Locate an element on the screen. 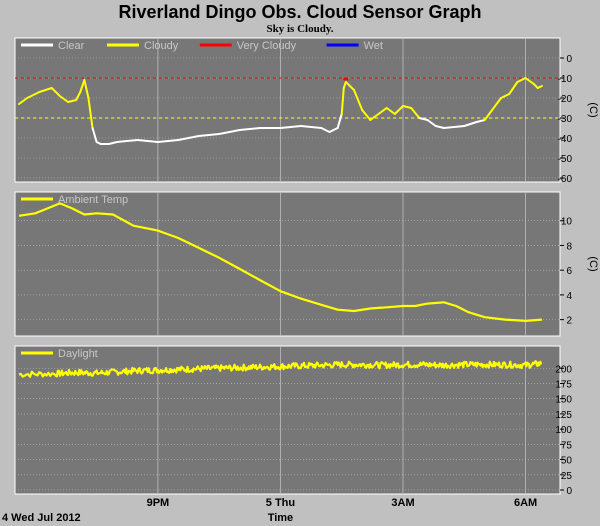 The image size is (600, 526). y-tick-label: 4 is located at coordinates (569, 296).